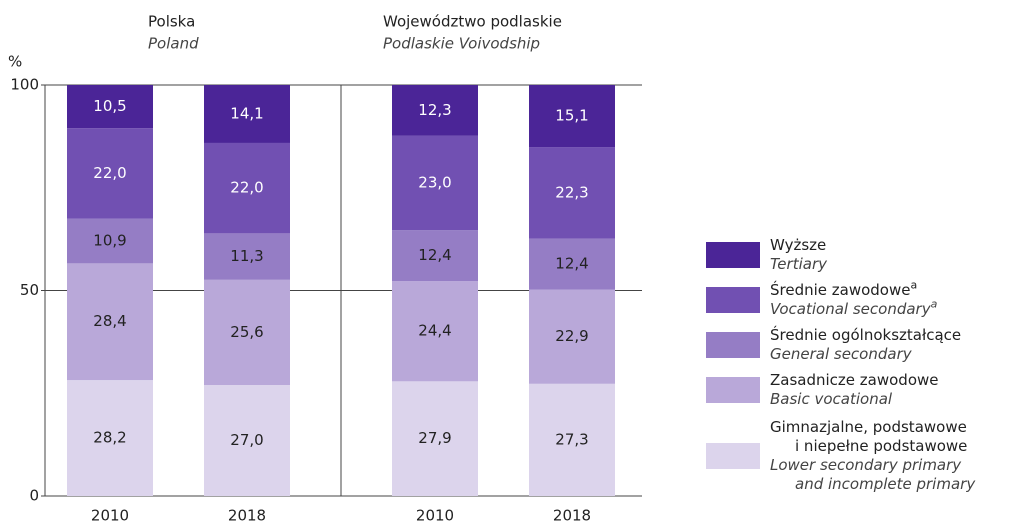 This screenshot has height=527, width=1014. I want to click on value-label: 28,4, so click(109, 321).